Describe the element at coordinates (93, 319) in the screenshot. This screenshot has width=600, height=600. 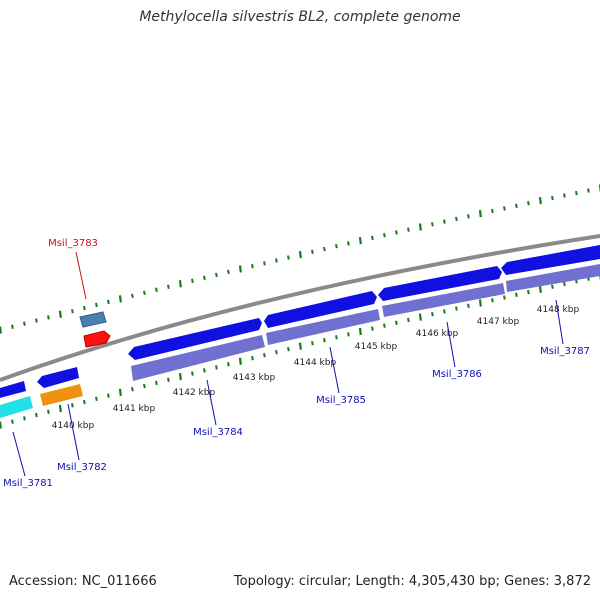
I see `feature-msil-3783-upper` at that location.